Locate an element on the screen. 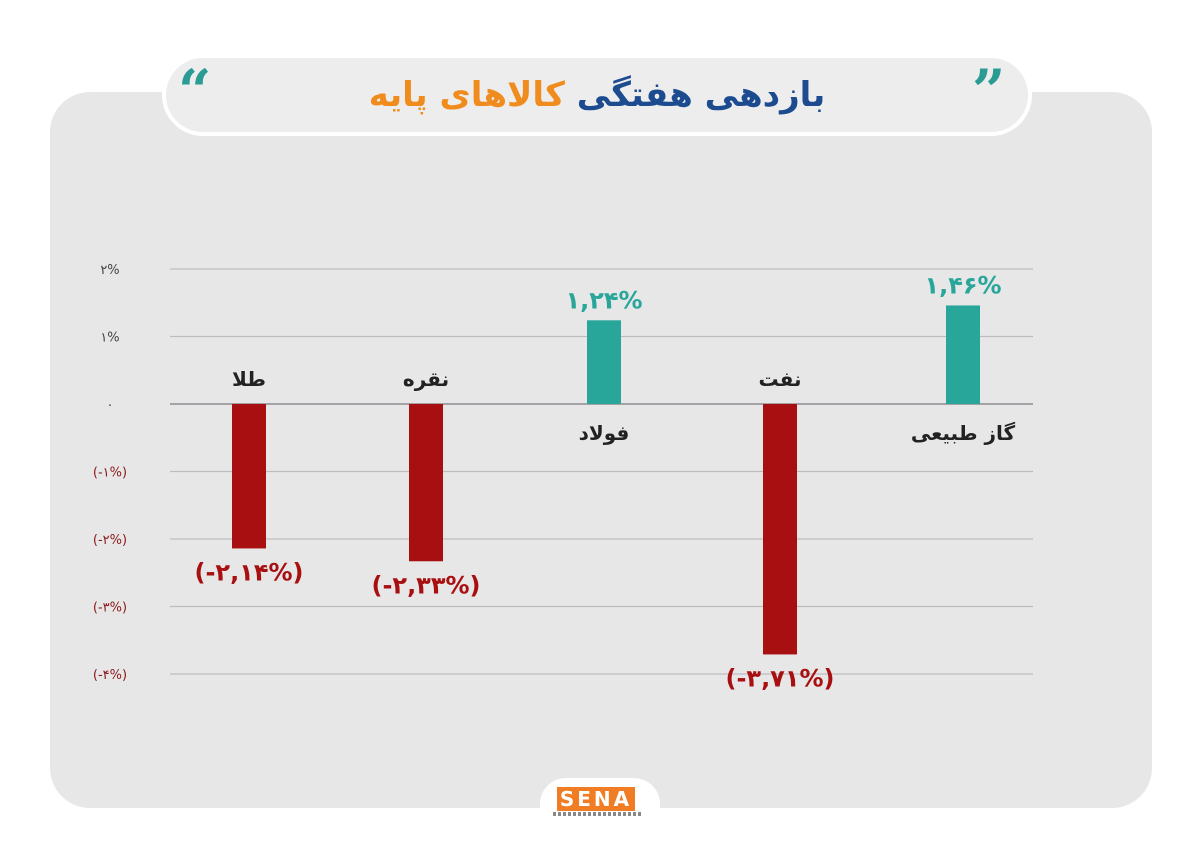  y-tick-label: (-۴%) is located at coordinates (110, 675).